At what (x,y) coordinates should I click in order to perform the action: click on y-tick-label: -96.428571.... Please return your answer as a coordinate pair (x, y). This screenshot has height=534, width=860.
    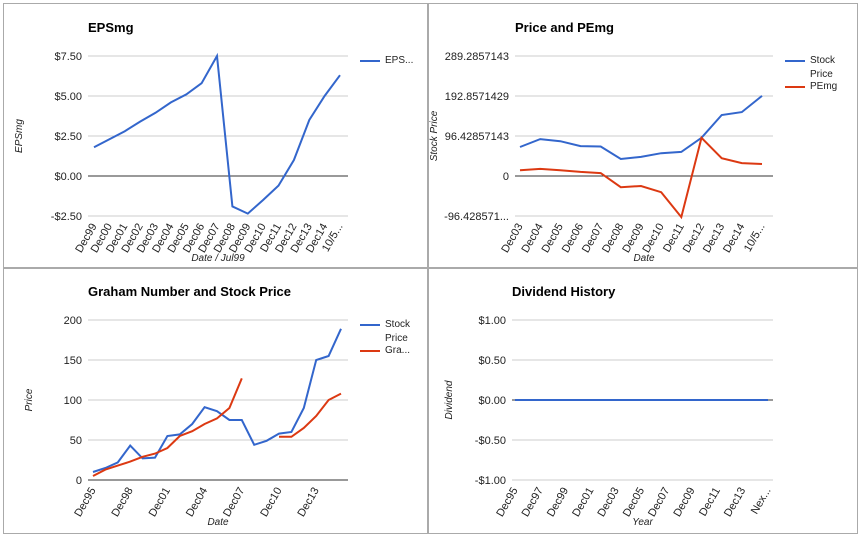
    Looking at the image, I should click on (476, 217).